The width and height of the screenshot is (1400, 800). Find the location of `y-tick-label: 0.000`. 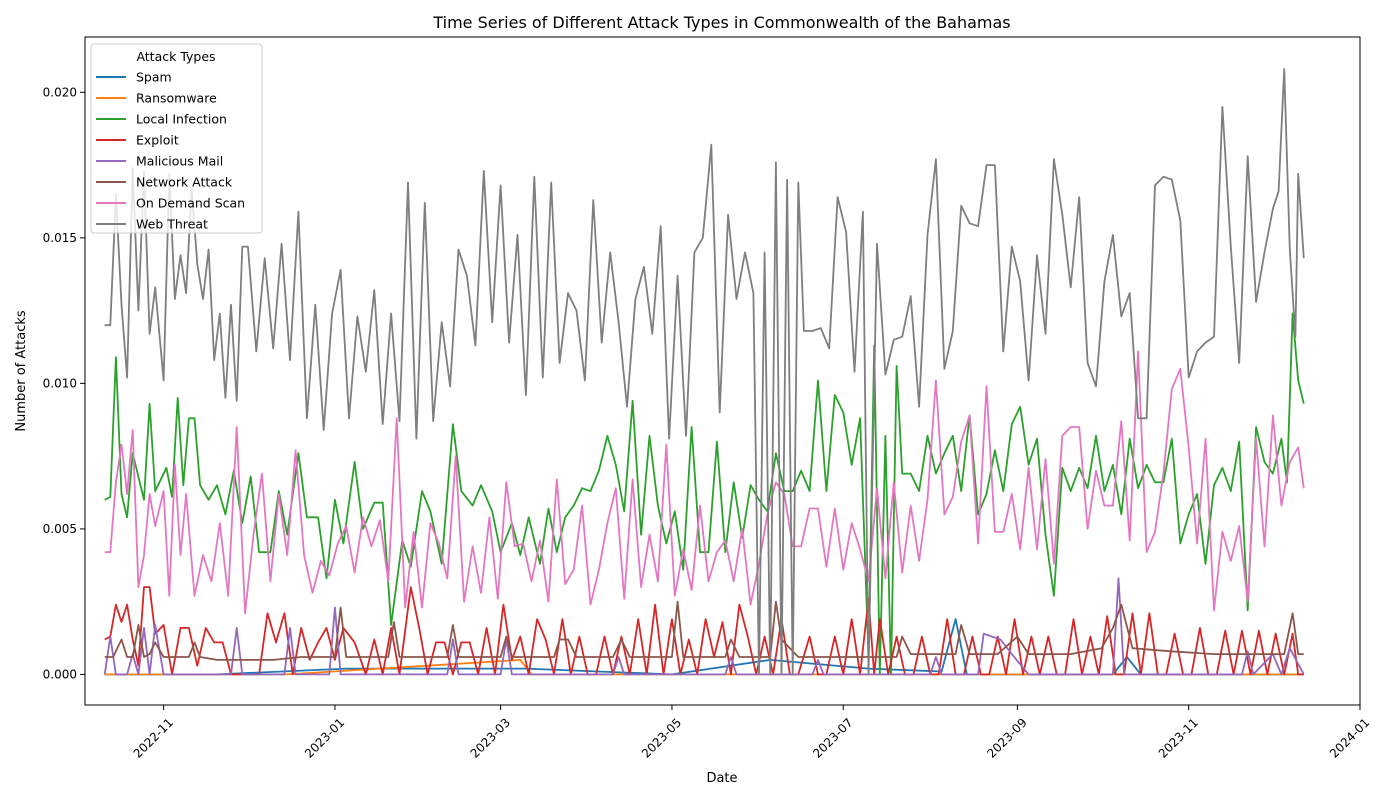

y-tick-label: 0.000 is located at coordinates (60, 674).